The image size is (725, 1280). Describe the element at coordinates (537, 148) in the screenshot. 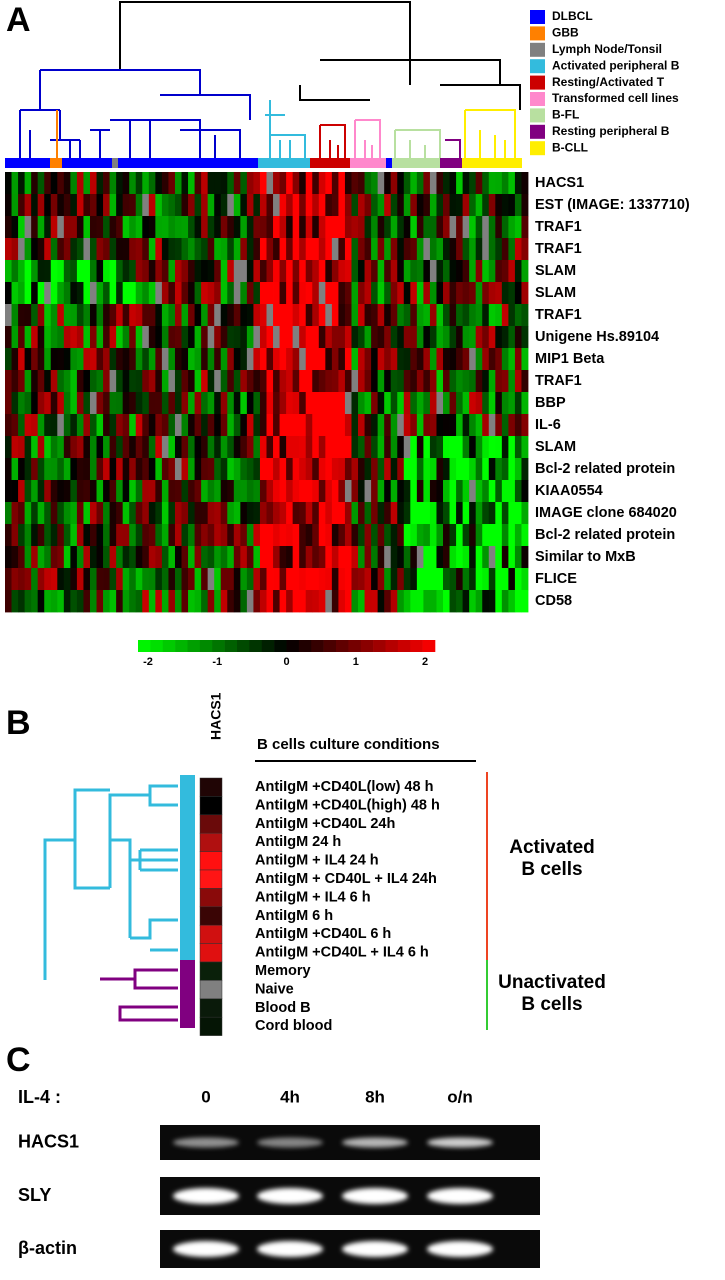

I see `legend-swatch` at that location.